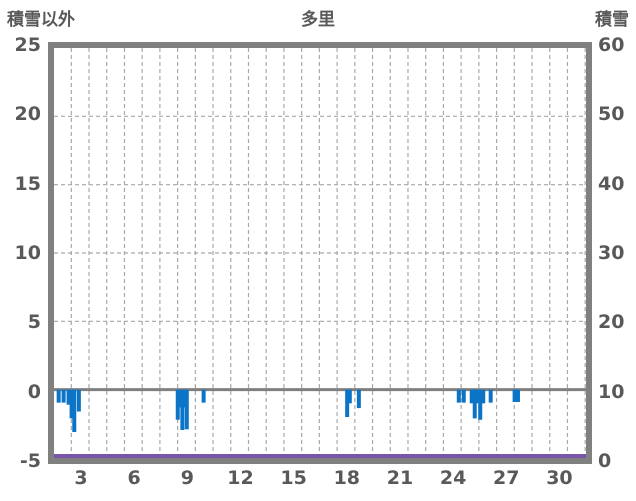 The height and width of the screenshot is (501, 636). Describe the element at coordinates (559, 478) in the screenshot. I see `bottom-axis-tick: 30` at that location.